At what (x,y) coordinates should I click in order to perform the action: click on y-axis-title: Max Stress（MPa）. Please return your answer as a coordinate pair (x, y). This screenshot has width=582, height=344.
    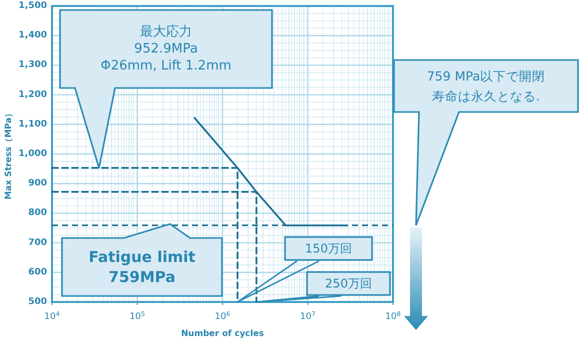
    Looking at the image, I should click on (9, 154).